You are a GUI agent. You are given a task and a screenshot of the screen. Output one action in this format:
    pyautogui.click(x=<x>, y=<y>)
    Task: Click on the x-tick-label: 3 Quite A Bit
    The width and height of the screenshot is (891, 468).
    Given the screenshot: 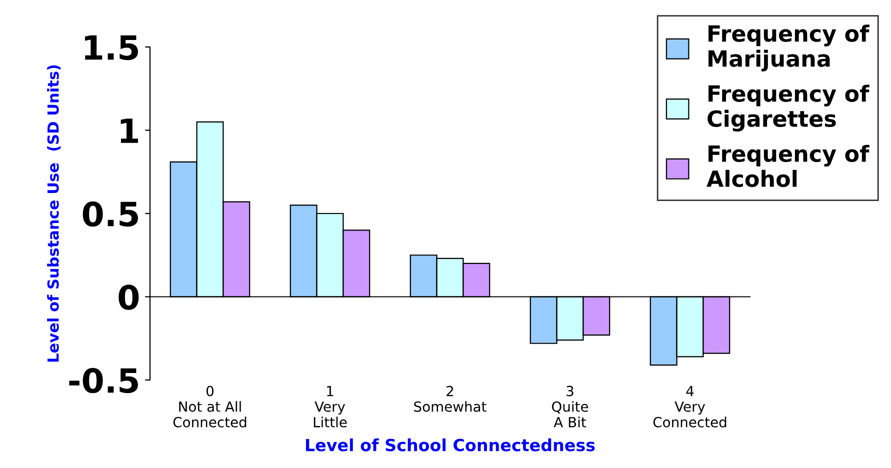 What is the action you would take?
    pyautogui.click(x=570, y=407)
    